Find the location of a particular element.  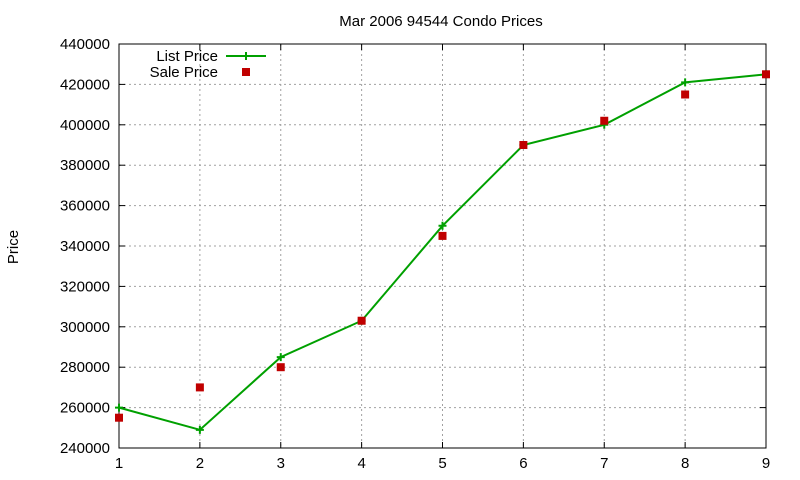

x-tick-label: 4 is located at coordinates (361, 463).